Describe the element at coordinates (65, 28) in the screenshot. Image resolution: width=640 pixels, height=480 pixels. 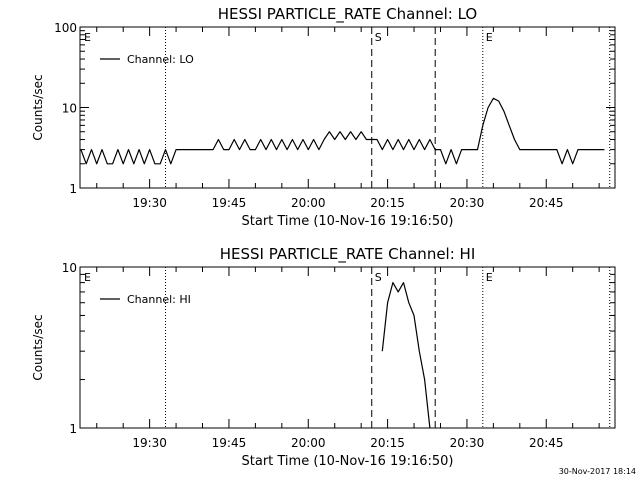
I see `y-tick-label: 100` at that location.